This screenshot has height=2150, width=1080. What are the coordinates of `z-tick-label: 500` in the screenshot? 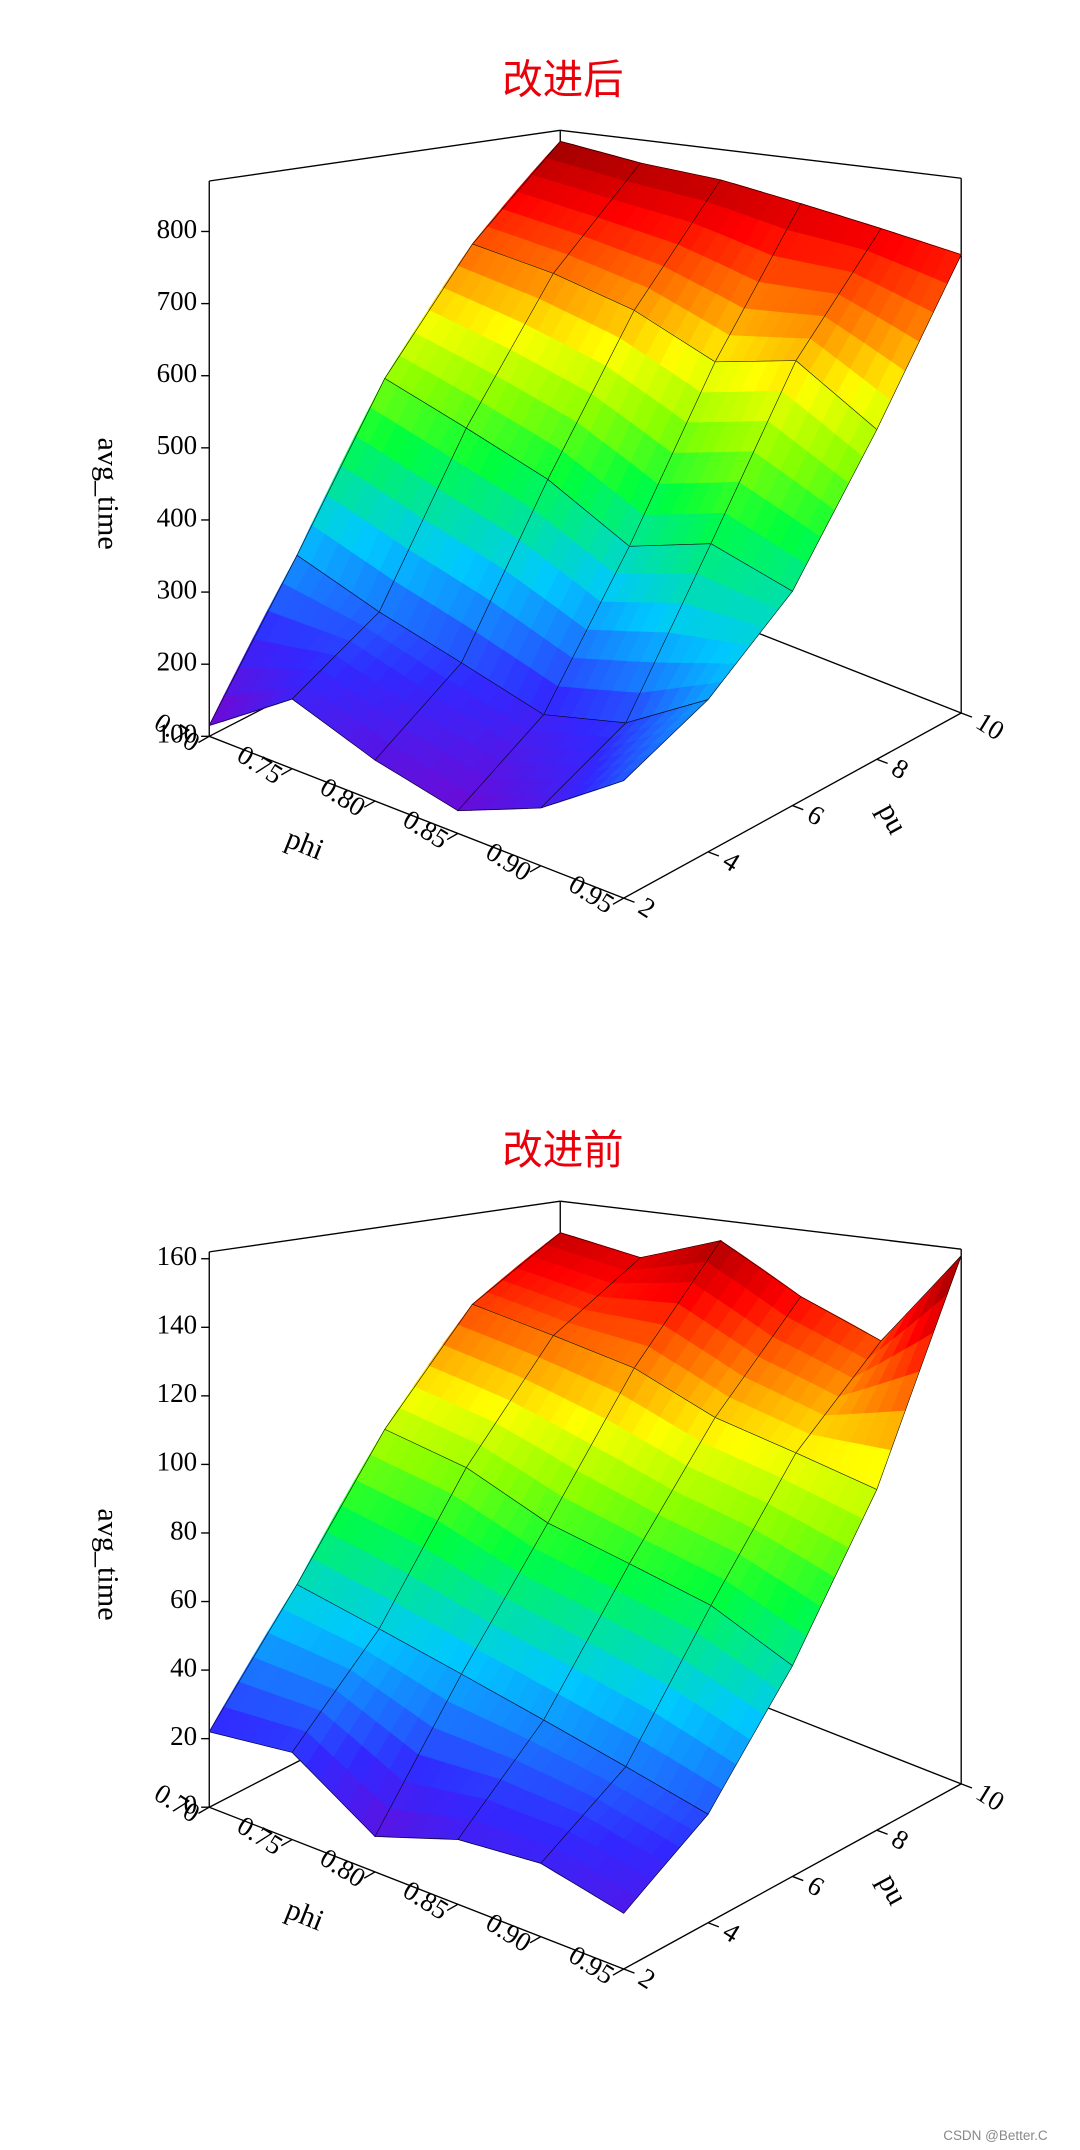 It's located at (177, 445).